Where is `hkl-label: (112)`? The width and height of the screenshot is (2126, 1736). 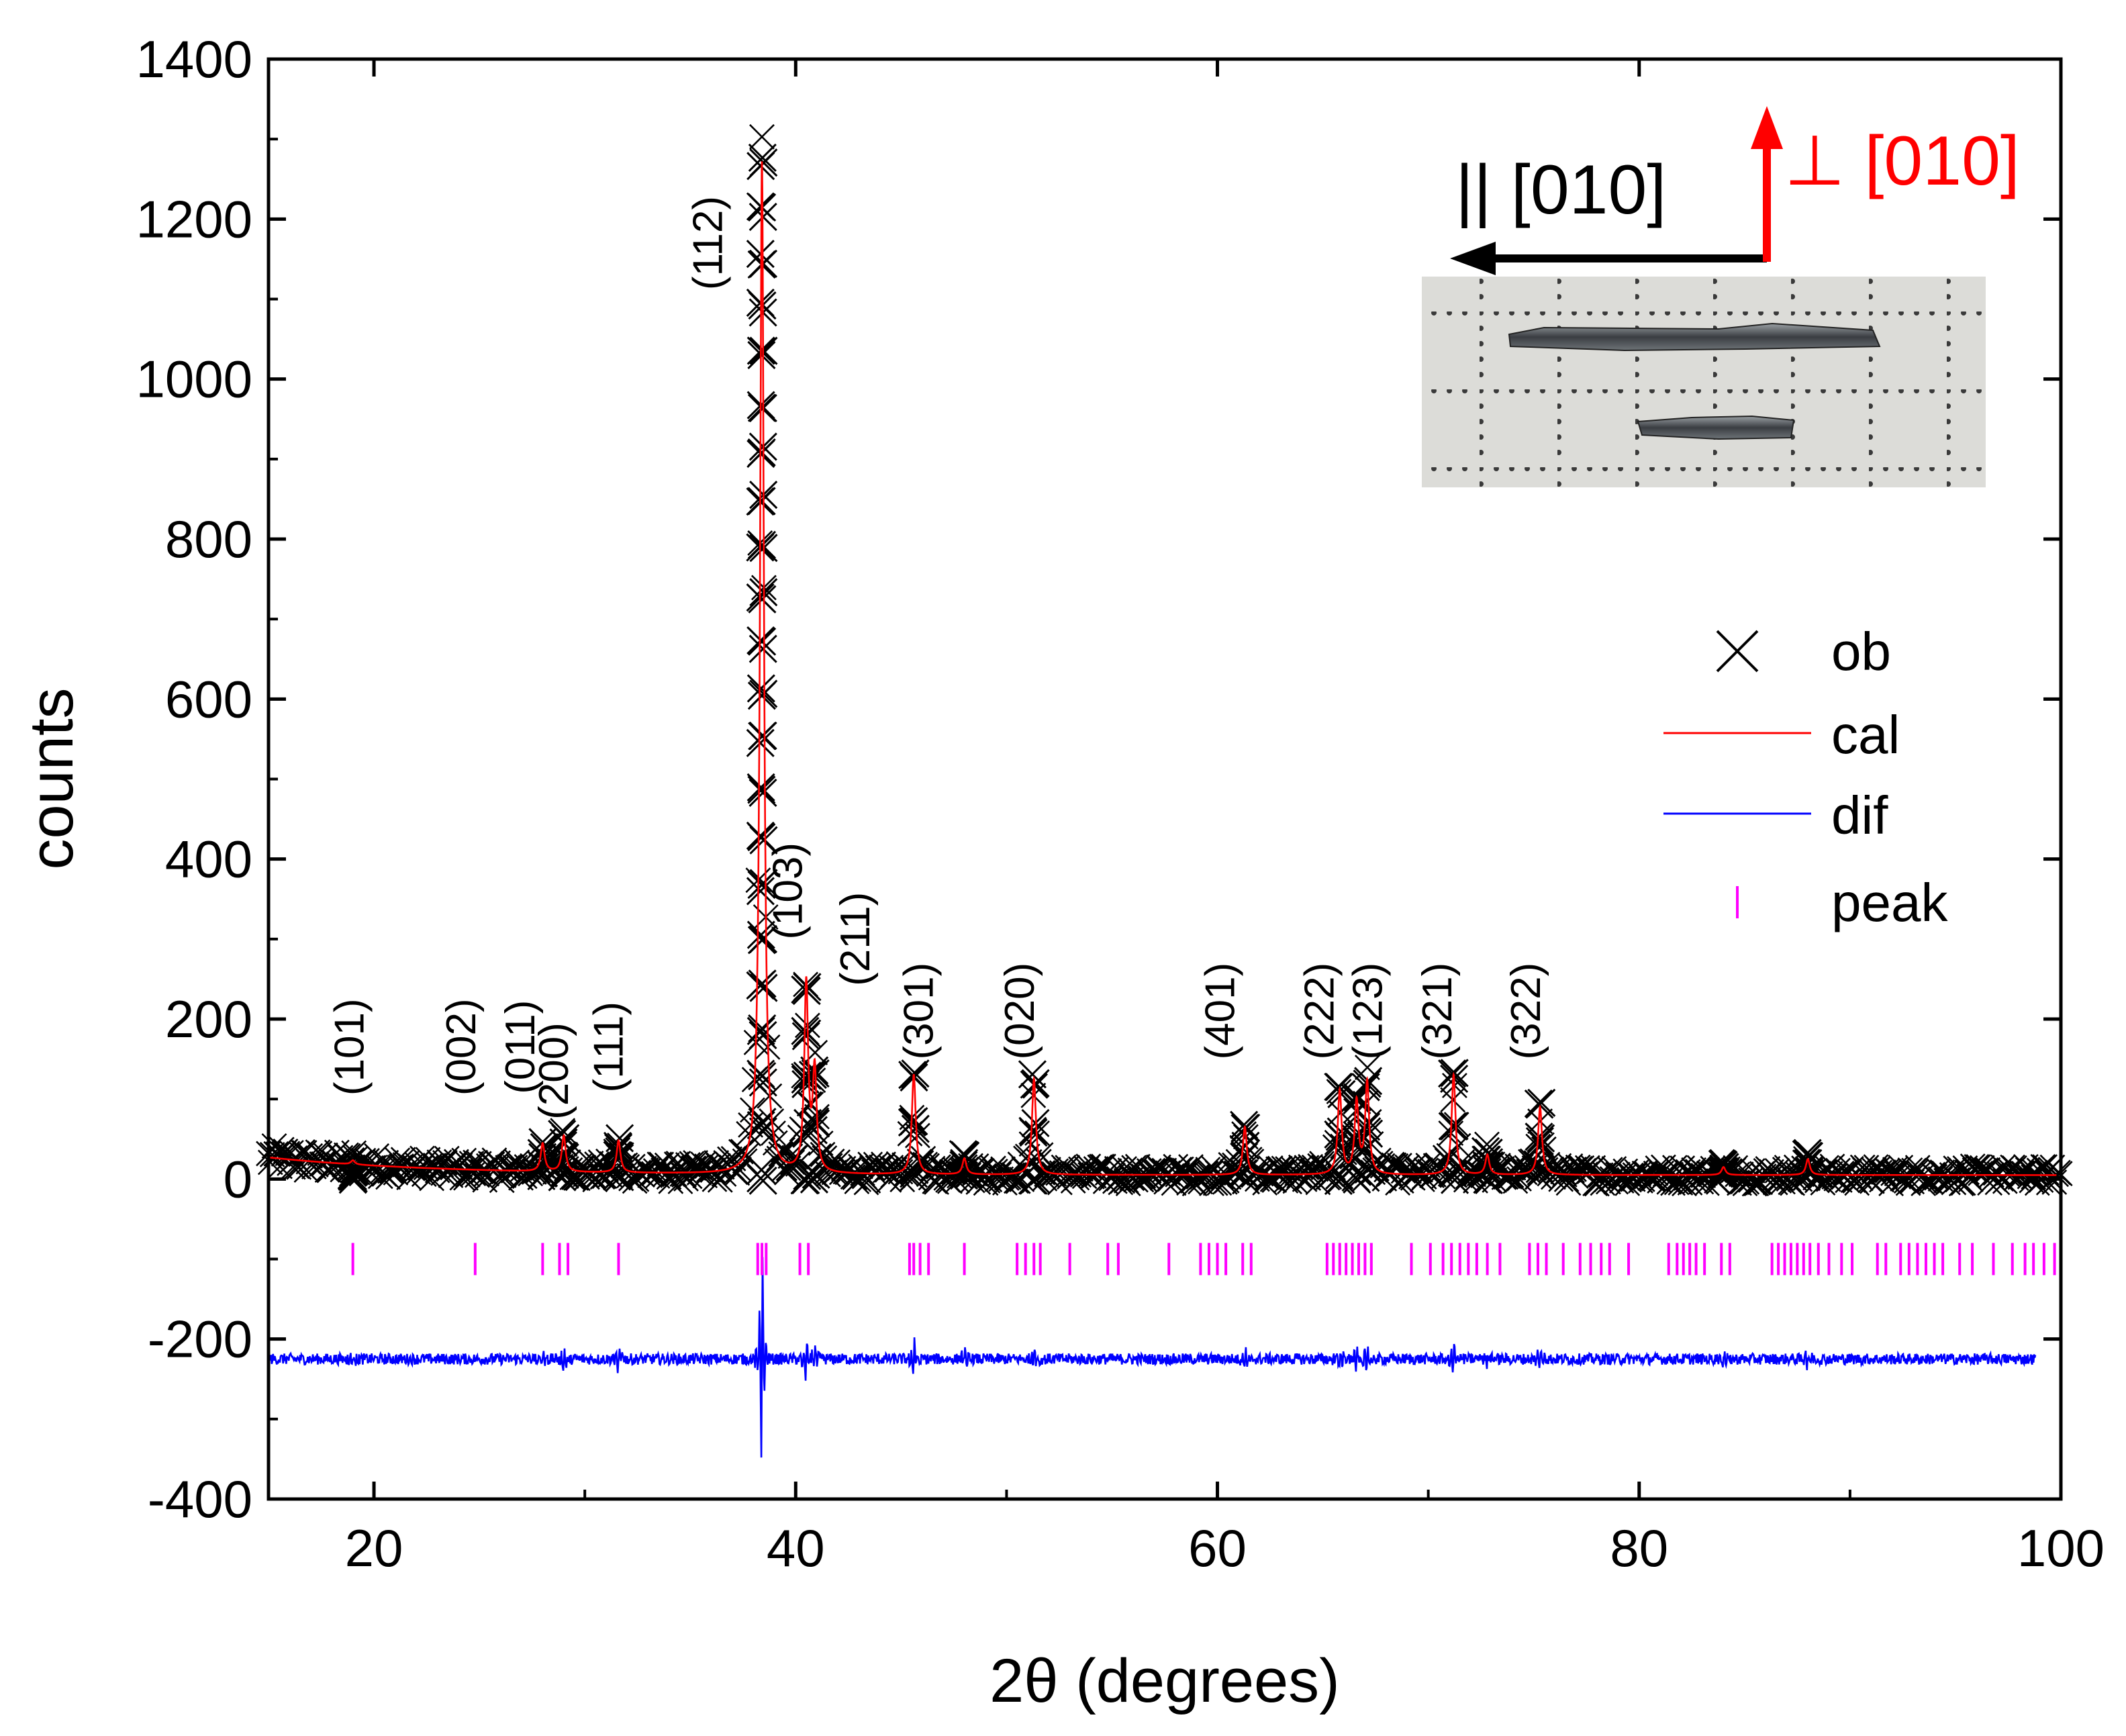
hkl-label: (112) is located at coordinates (708, 243).